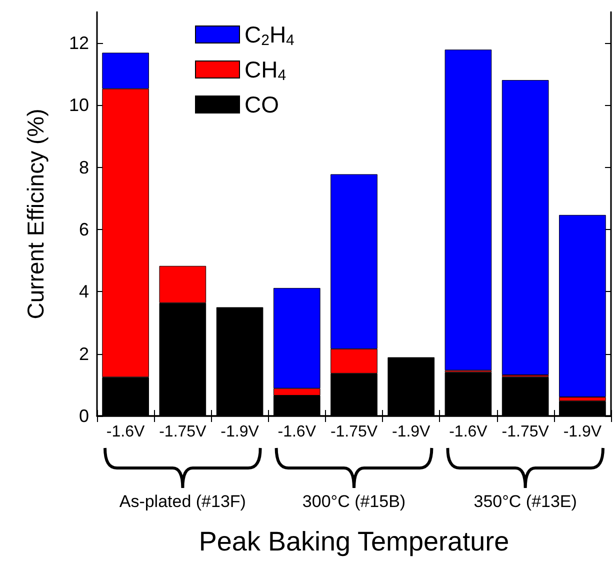 This screenshot has width=616, height=562. I want to click on text: 350°C (#13E), so click(525, 501).